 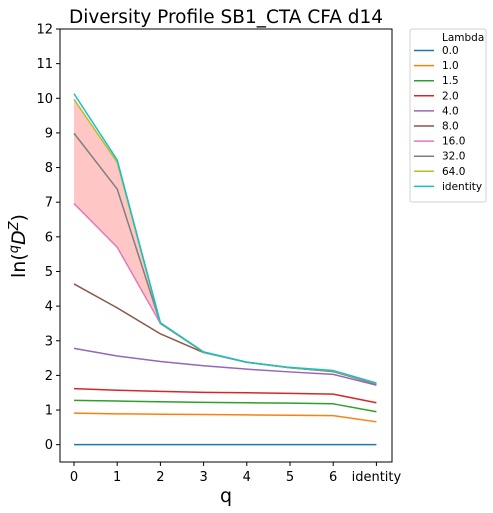 I want to click on legend-entry: 64.0, so click(x=453, y=172).